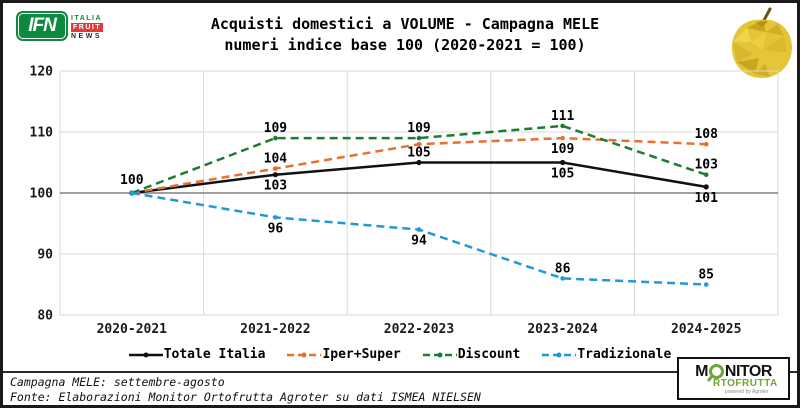  What do you see at coordinates (42, 26) in the screenshot?
I see `ifn-logo-abbr: IFN` at bounding box center [42, 26].